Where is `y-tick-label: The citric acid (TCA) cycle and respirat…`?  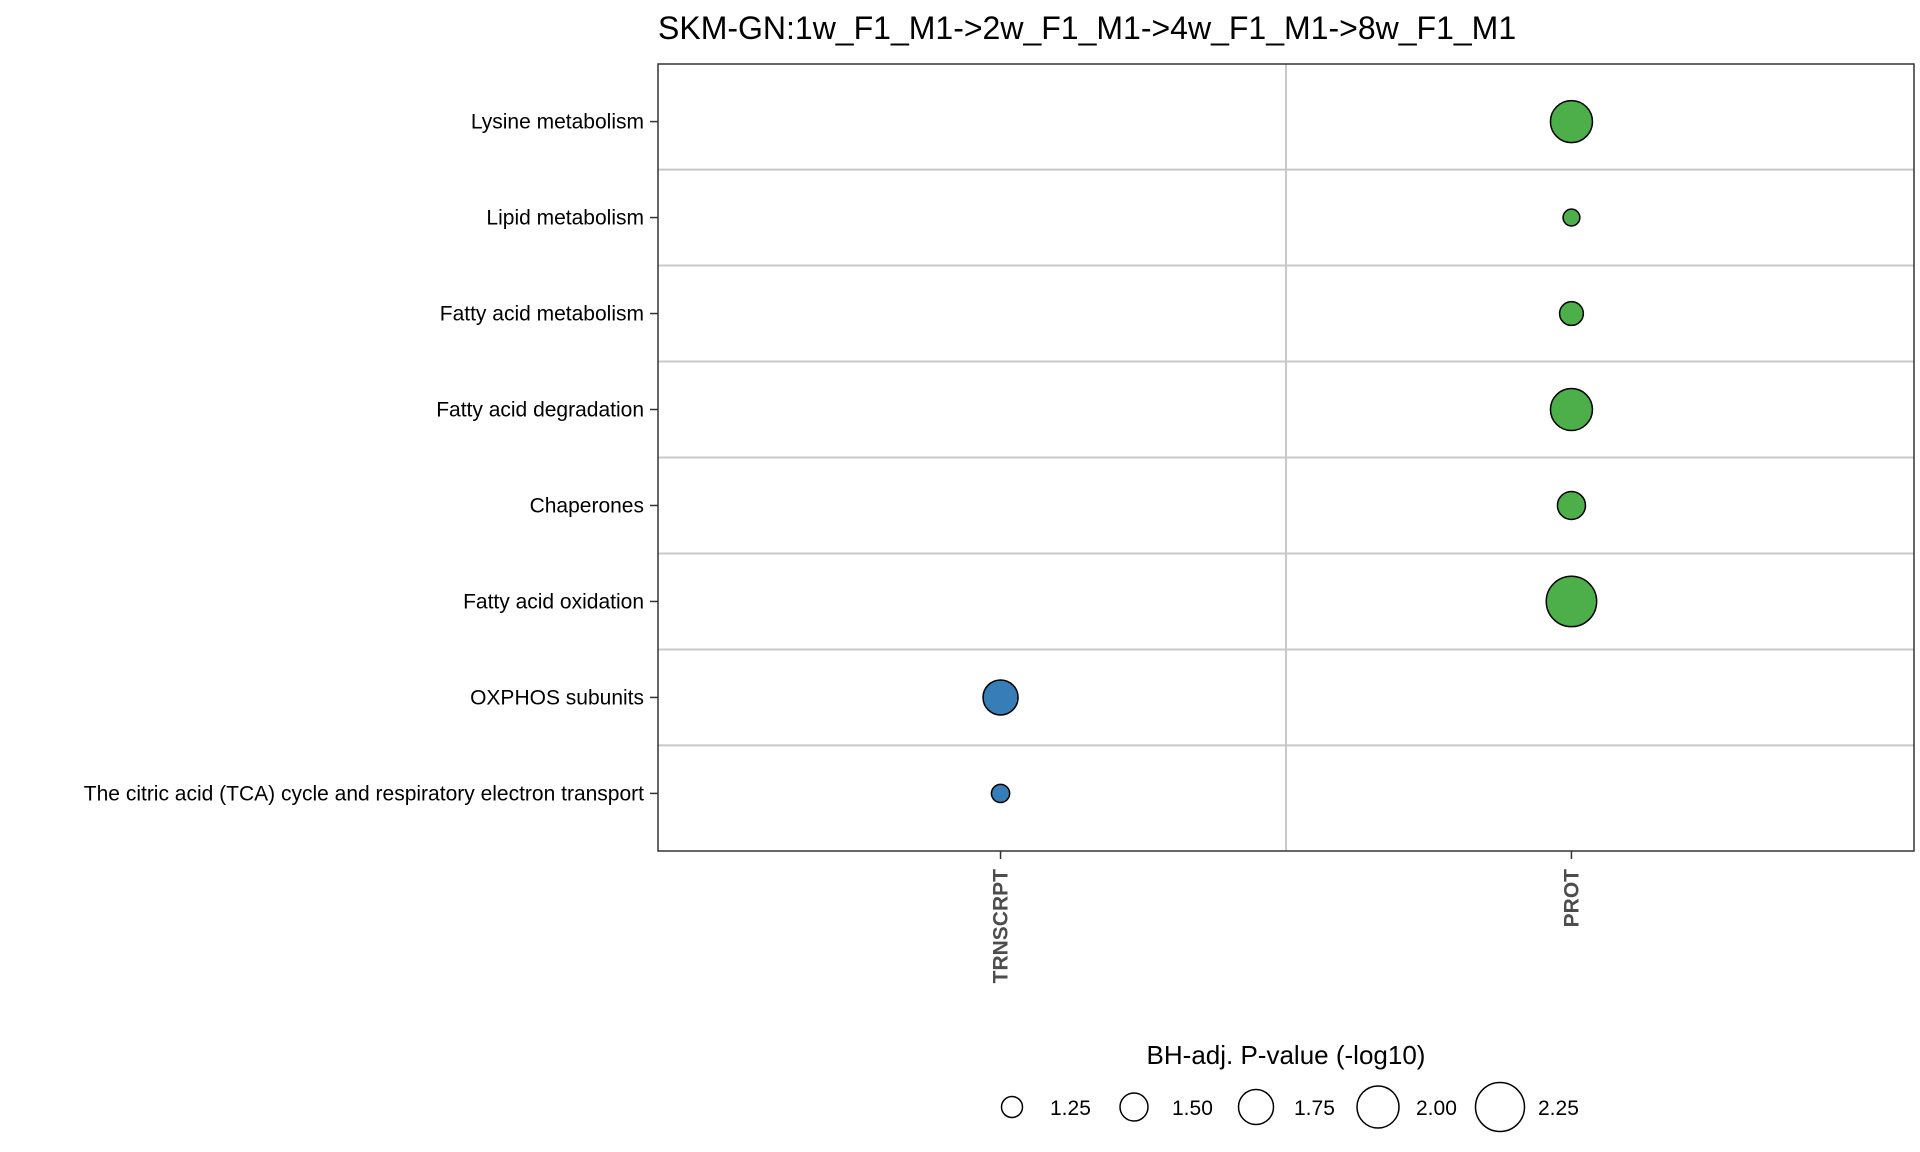
y-tick-label: The citric acid (TCA) cycle and respirat… is located at coordinates (364, 793).